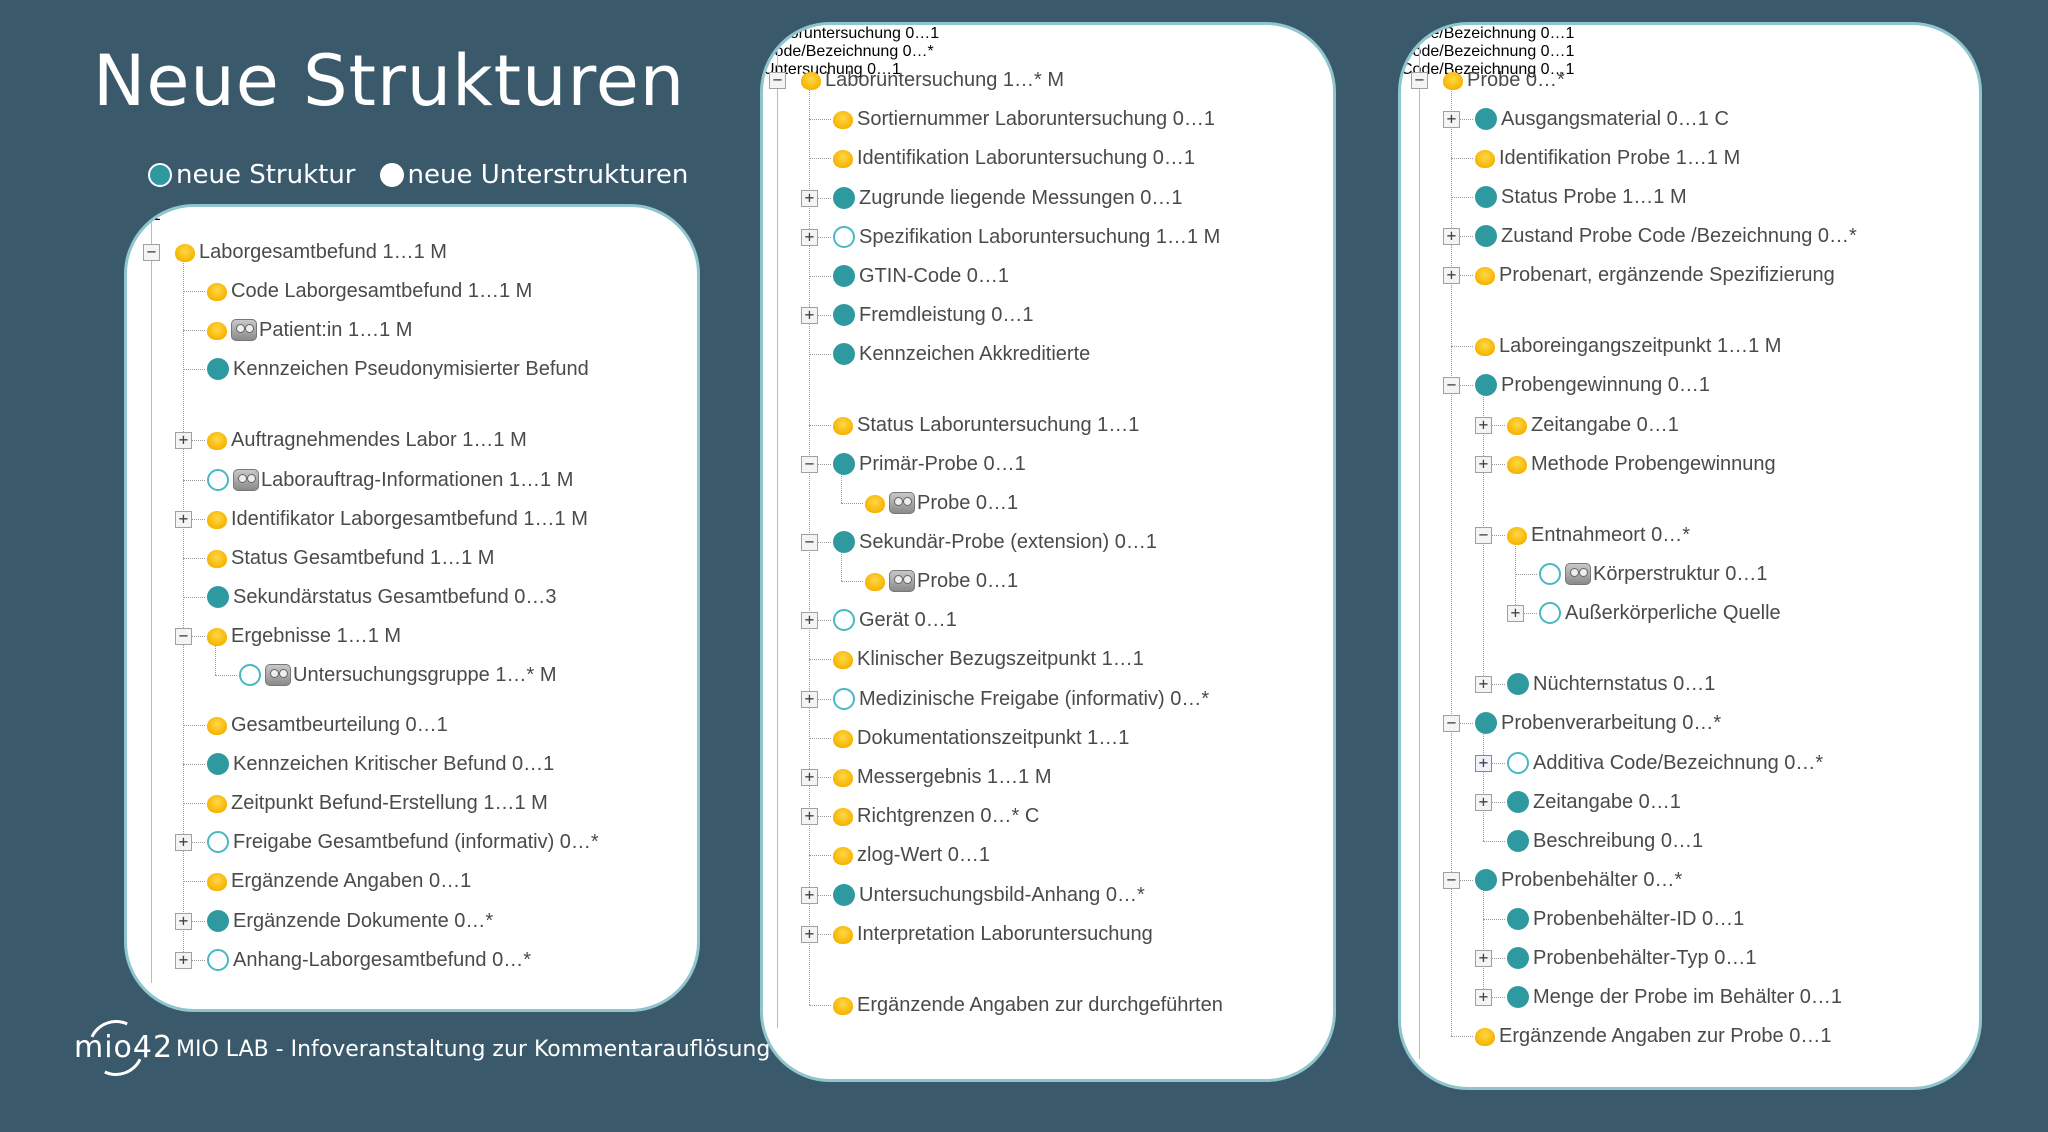 This screenshot has width=2048, height=1132. What do you see at coordinates (1024, 119) in the screenshot?
I see `tree-node: Sortiernummer Laboruntersuchung 0…1` at bounding box center [1024, 119].